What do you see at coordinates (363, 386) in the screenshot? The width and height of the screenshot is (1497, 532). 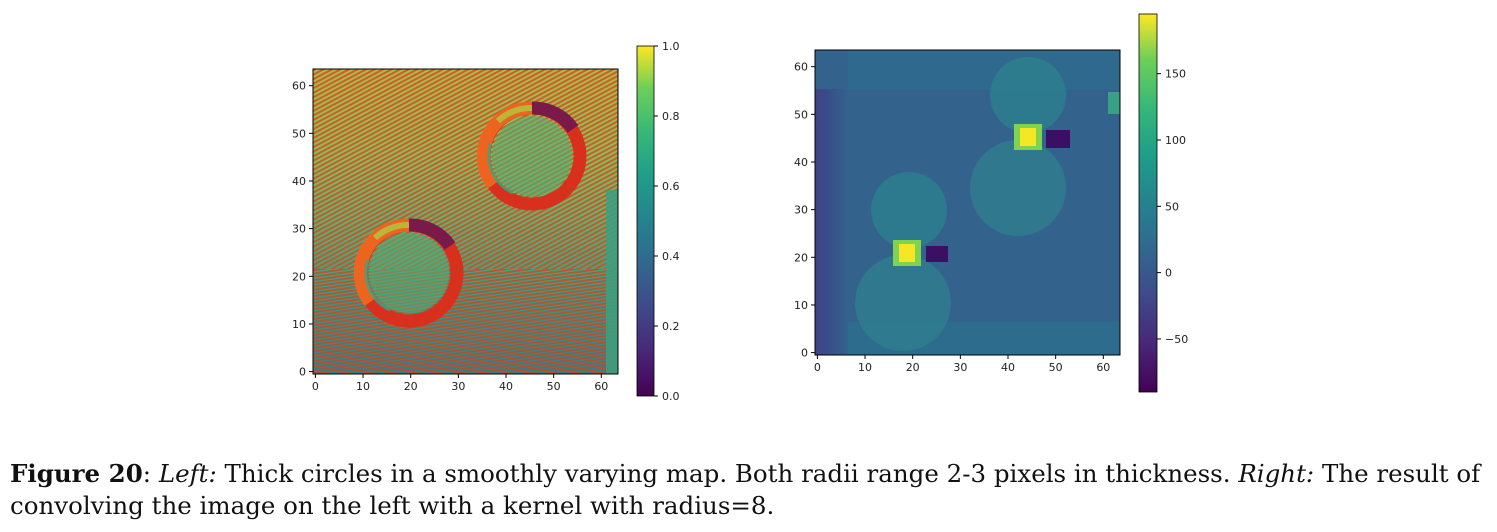 I see `left-x-tick-label: 10` at bounding box center [363, 386].